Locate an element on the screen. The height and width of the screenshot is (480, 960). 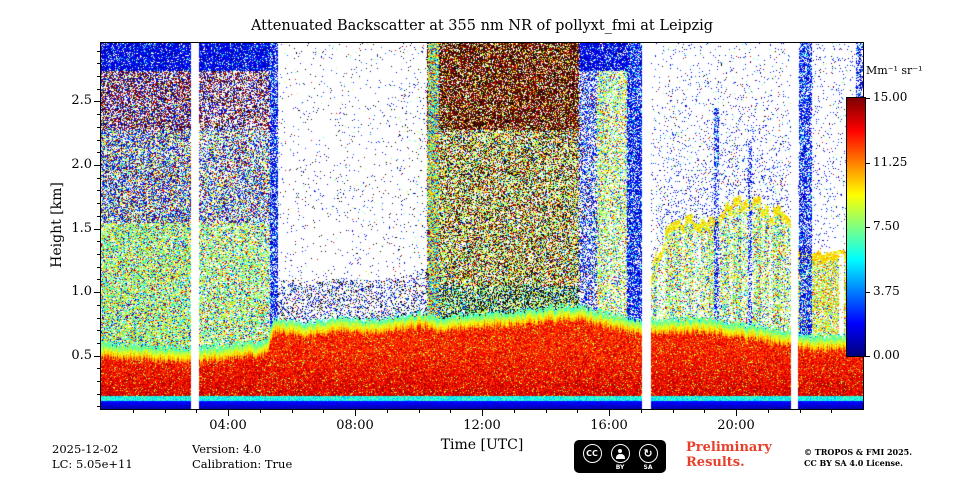
y-tick-label: 0.5 is located at coordinates (81, 355).